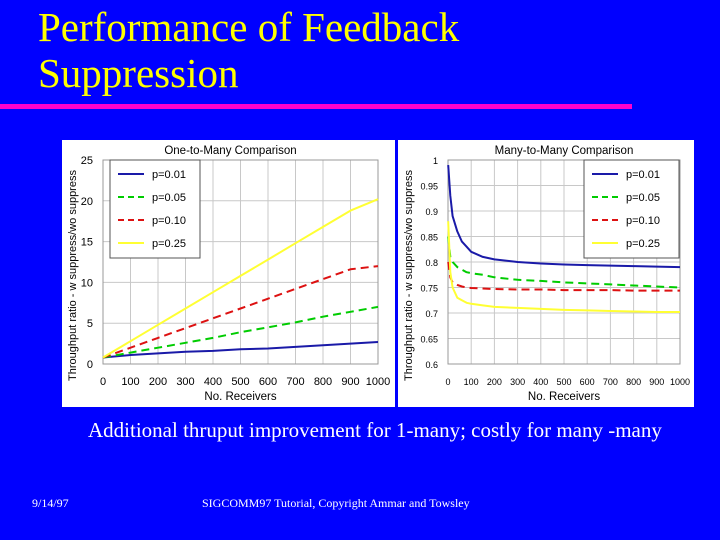 The image size is (720, 540). Describe the element at coordinates (429, 187) in the screenshot. I see `many-to-many-y-tick-label: 0.95` at that location.